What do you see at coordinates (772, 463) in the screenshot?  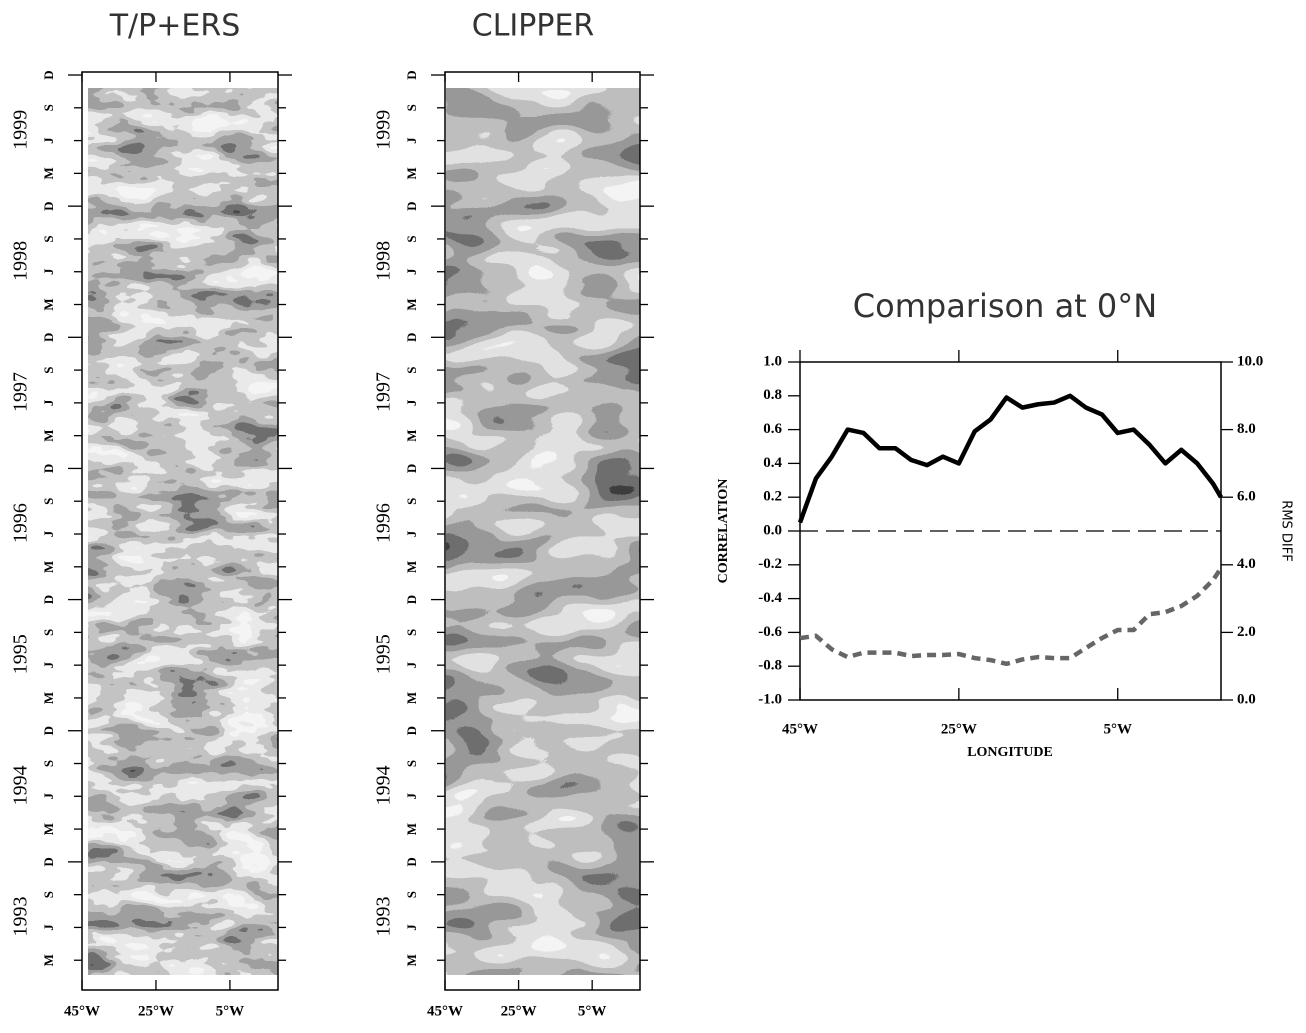 I see `y-tick-label: 0.4` at bounding box center [772, 463].